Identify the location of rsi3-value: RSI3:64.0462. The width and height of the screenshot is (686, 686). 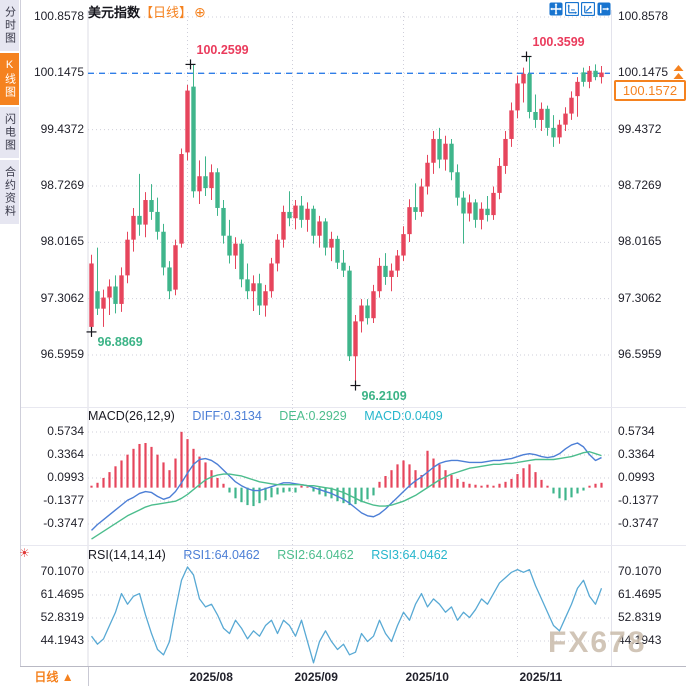
(409, 555).